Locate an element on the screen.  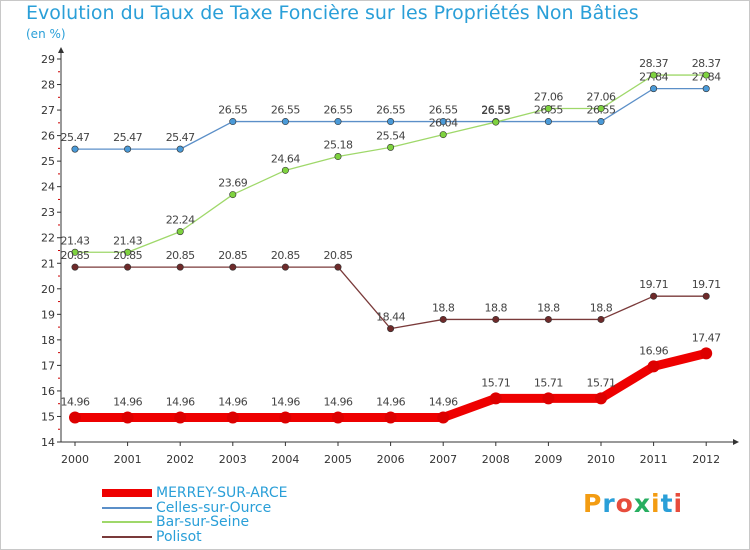
brand-logo: Proxiti is located at coordinates (633, 503).